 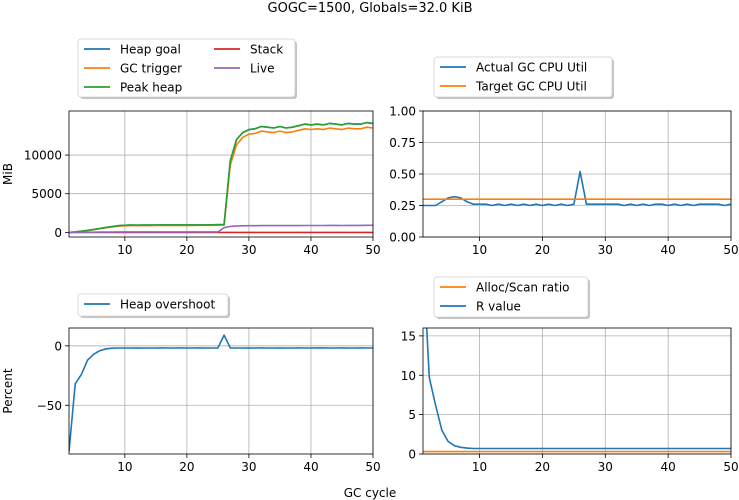 I want to click on mib-chart-legend-box, so click(x=186, y=68).